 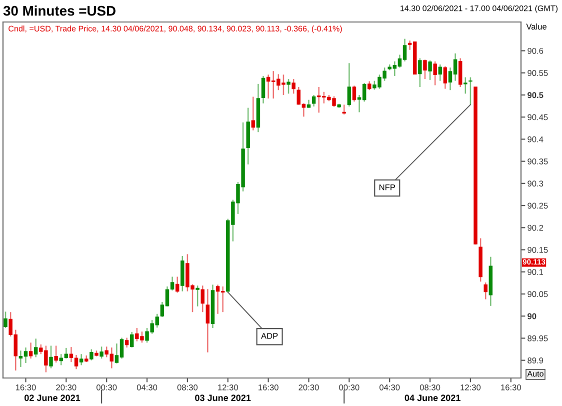 I want to click on y-tick-label: 90, so click(x=532, y=316).